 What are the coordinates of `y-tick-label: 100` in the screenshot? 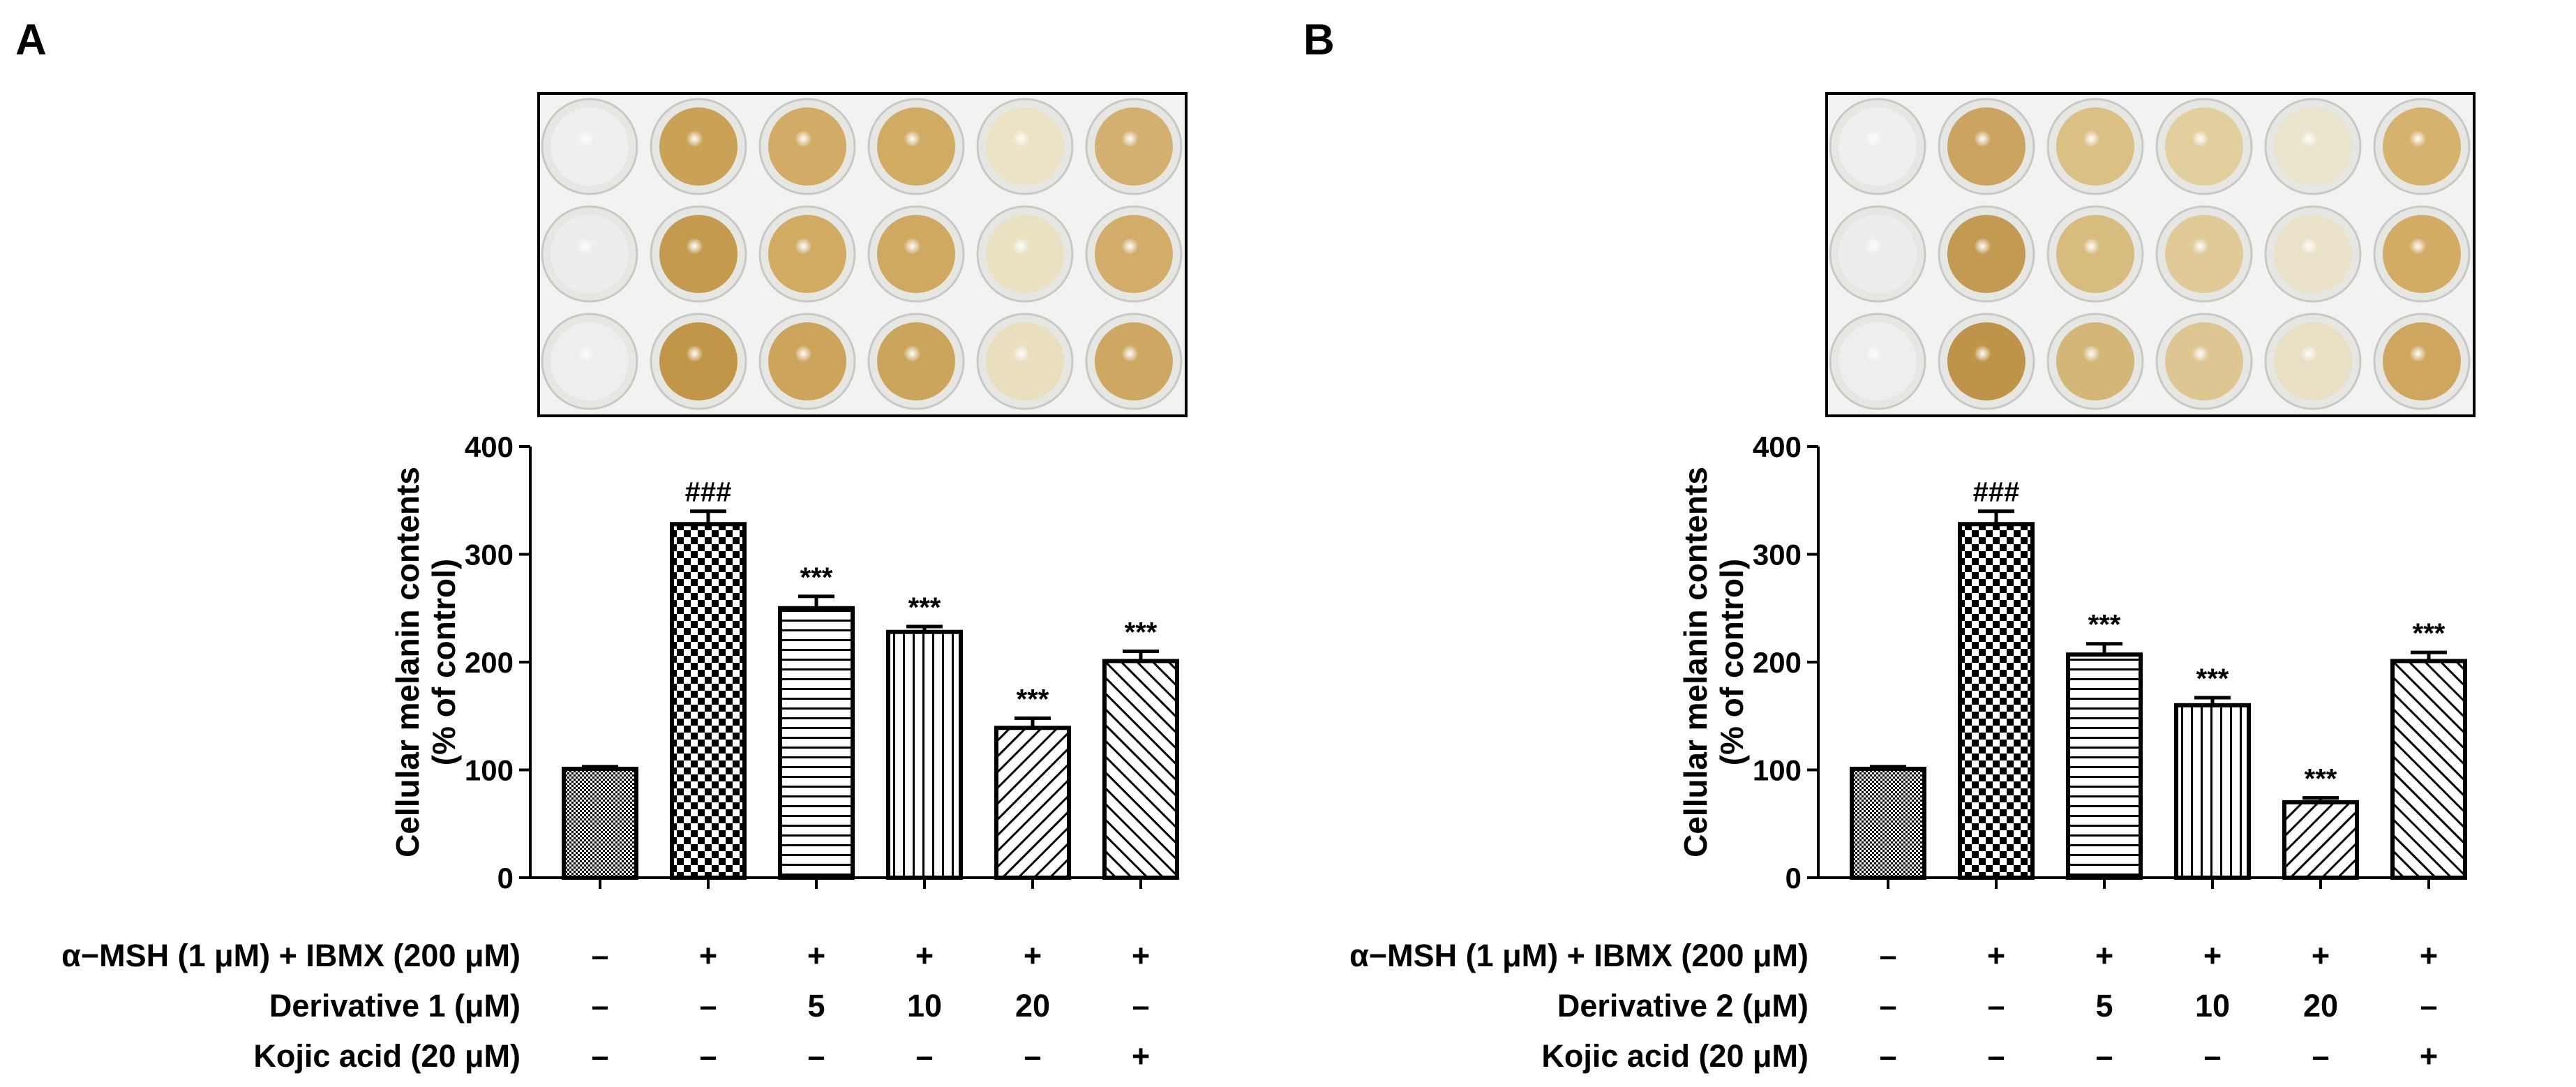 It's located at (1777, 770).